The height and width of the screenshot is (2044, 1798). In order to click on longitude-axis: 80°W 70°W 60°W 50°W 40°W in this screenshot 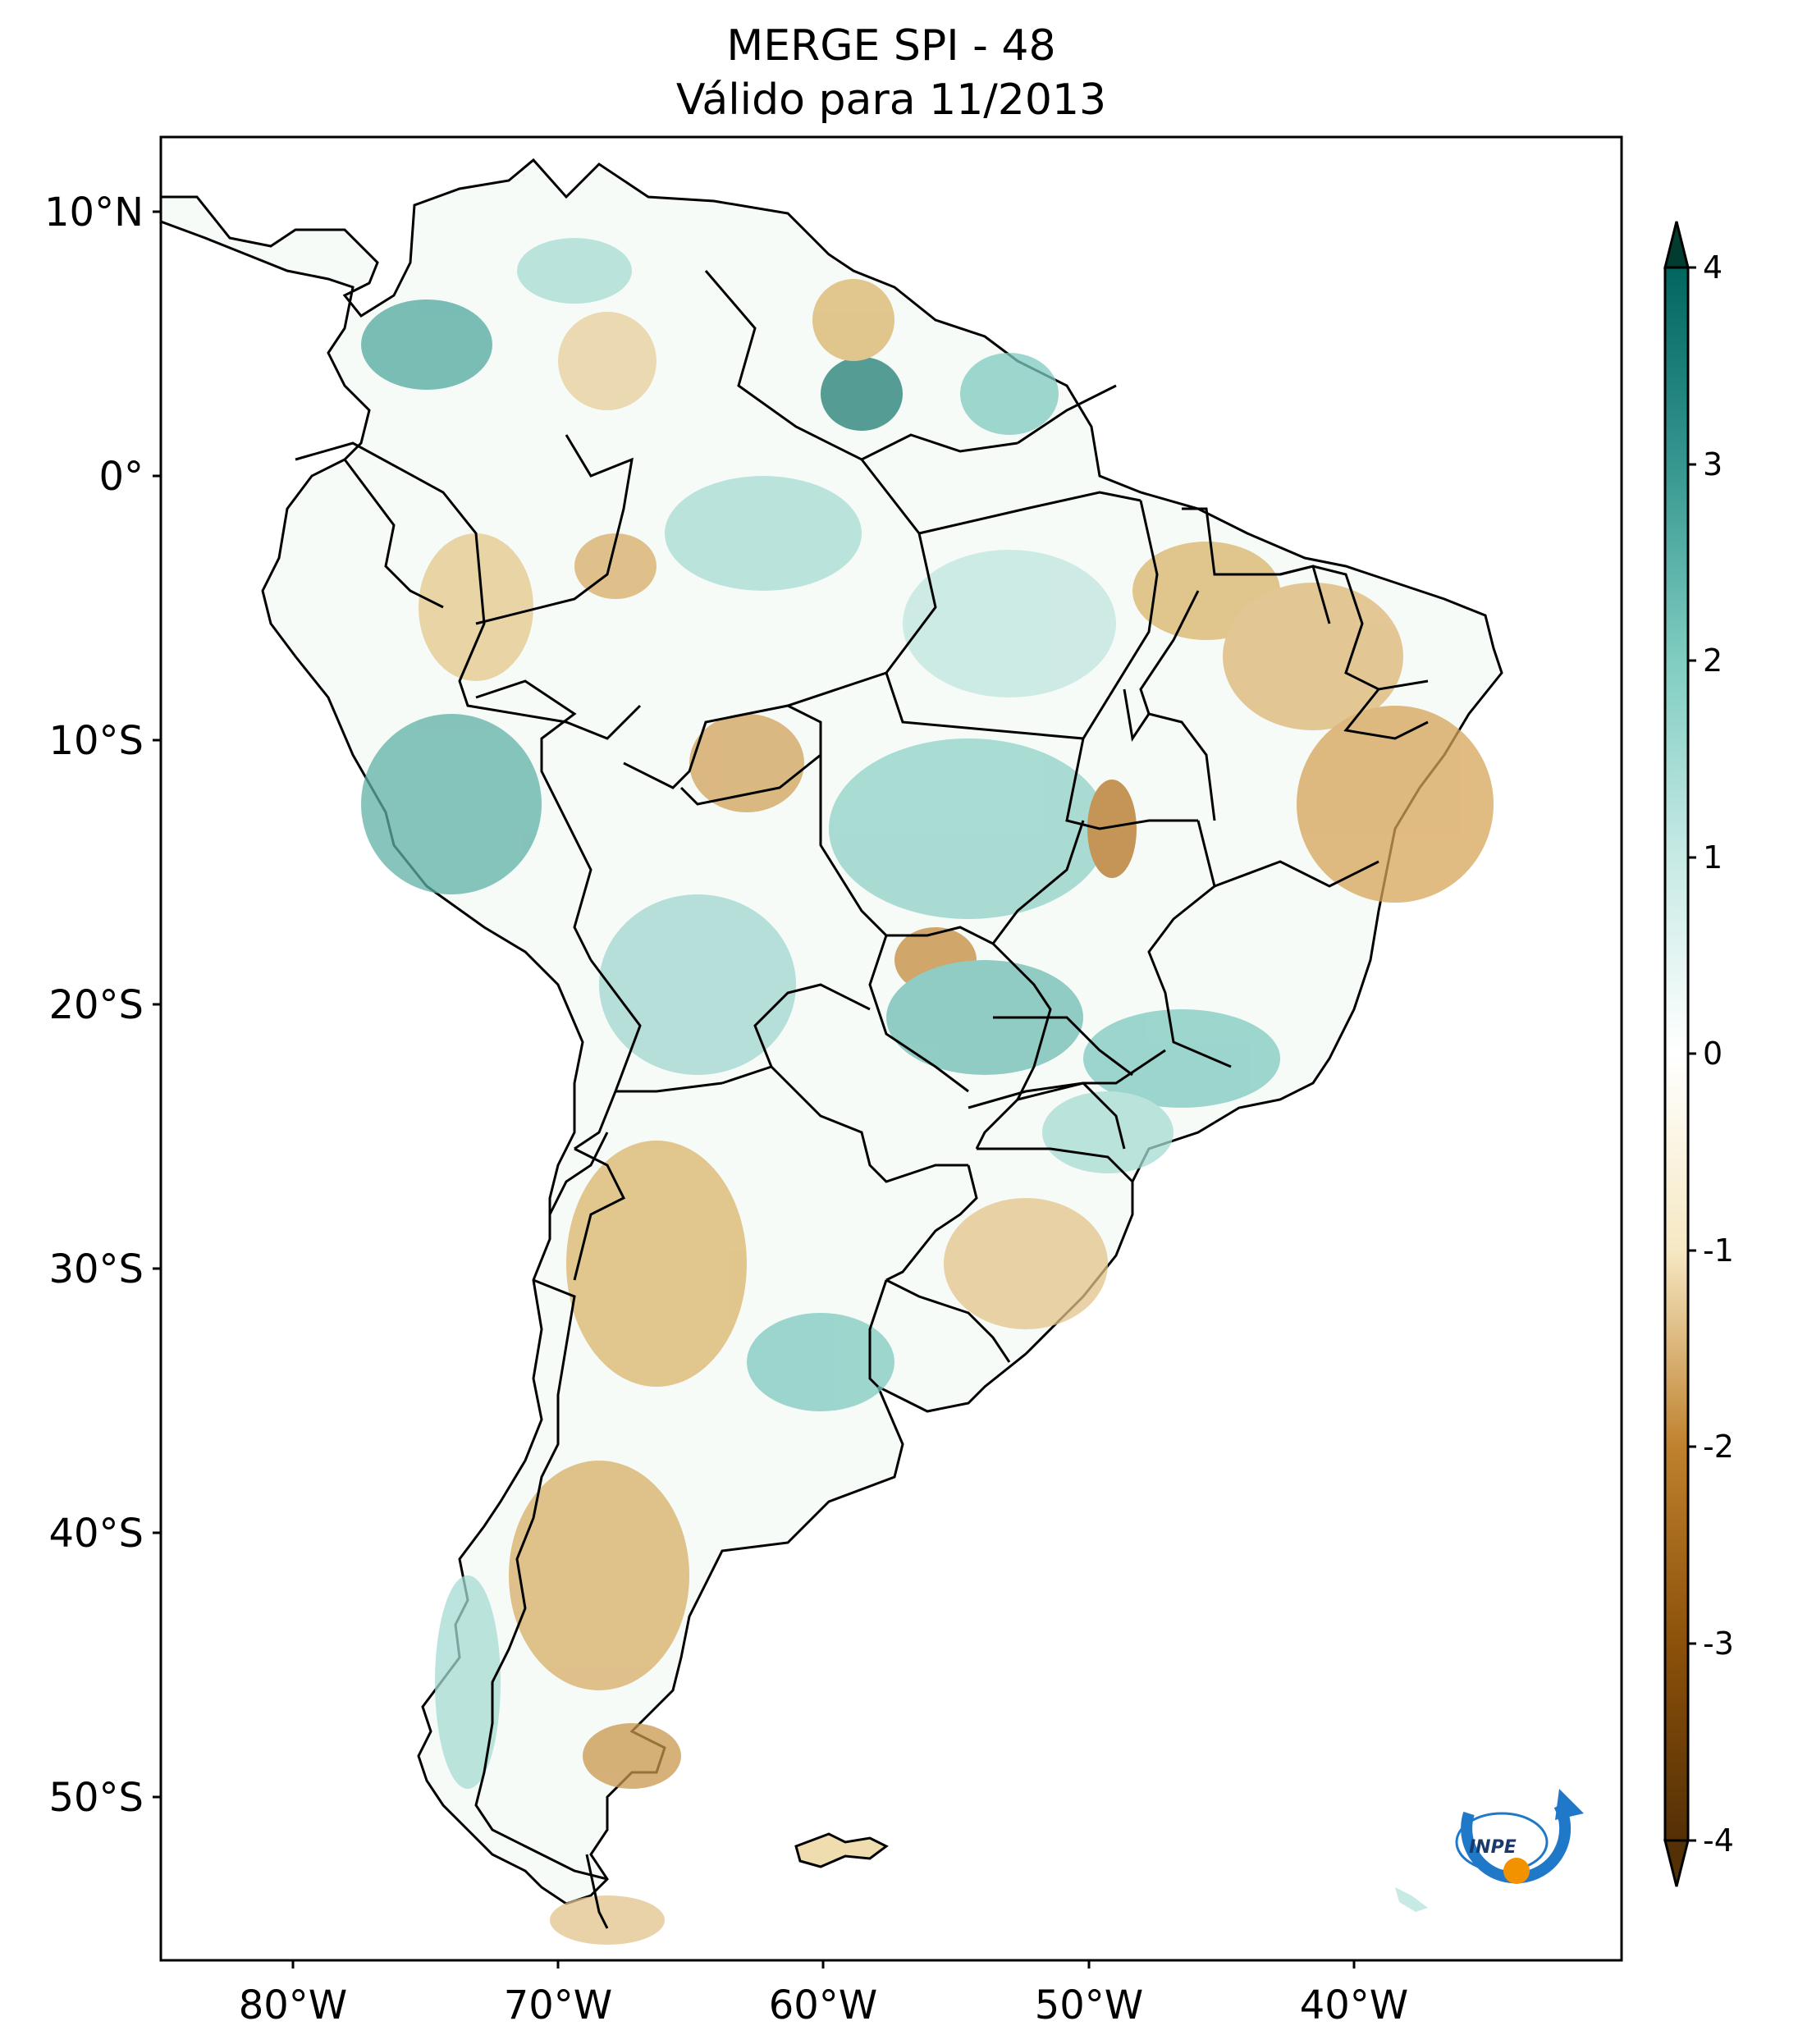, I will do `click(824, 1994)`.